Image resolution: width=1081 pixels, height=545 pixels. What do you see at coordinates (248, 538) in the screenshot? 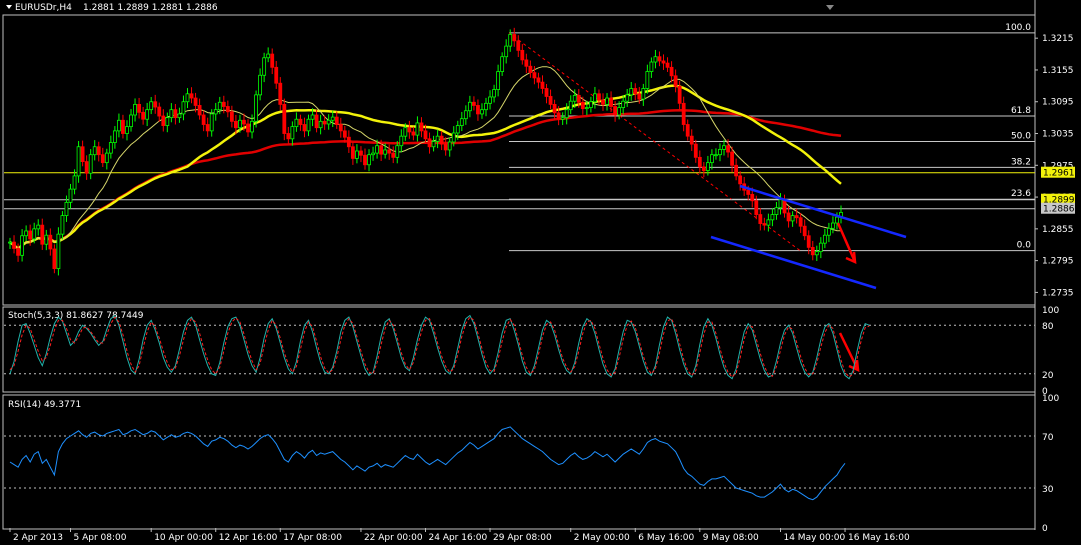
I see `time-tick-label: 12 Apr 16:00` at bounding box center [248, 538].